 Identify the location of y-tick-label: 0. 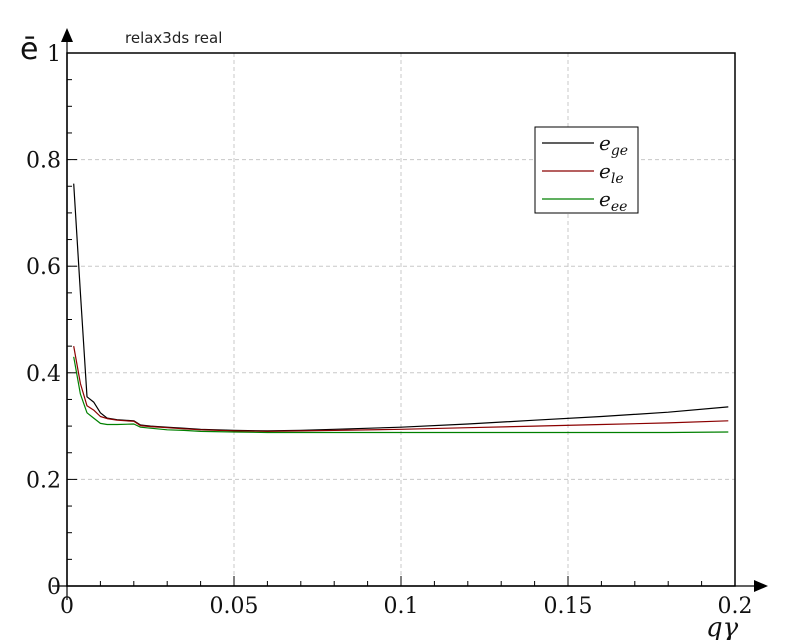
(54, 587).